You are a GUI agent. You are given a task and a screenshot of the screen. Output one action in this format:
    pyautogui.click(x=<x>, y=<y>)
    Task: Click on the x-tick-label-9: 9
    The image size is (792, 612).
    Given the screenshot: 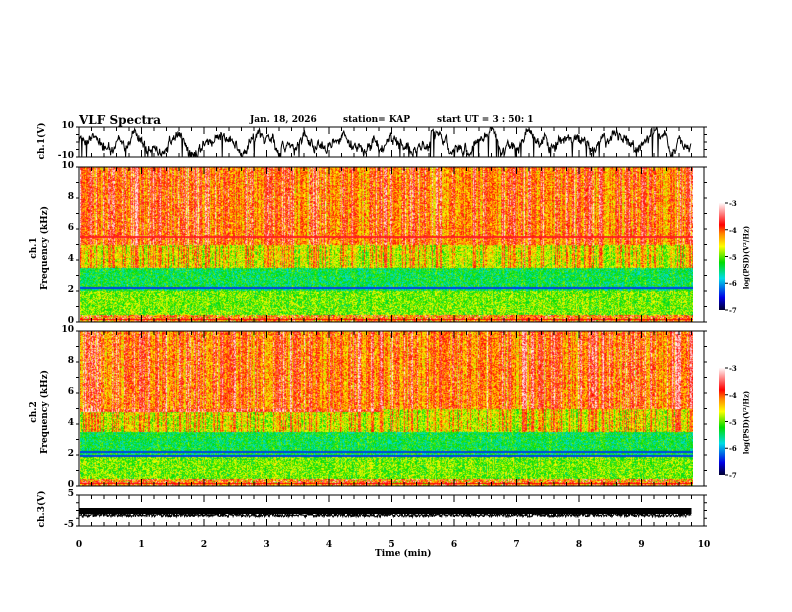 What is the action you would take?
    pyautogui.click(x=641, y=545)
    